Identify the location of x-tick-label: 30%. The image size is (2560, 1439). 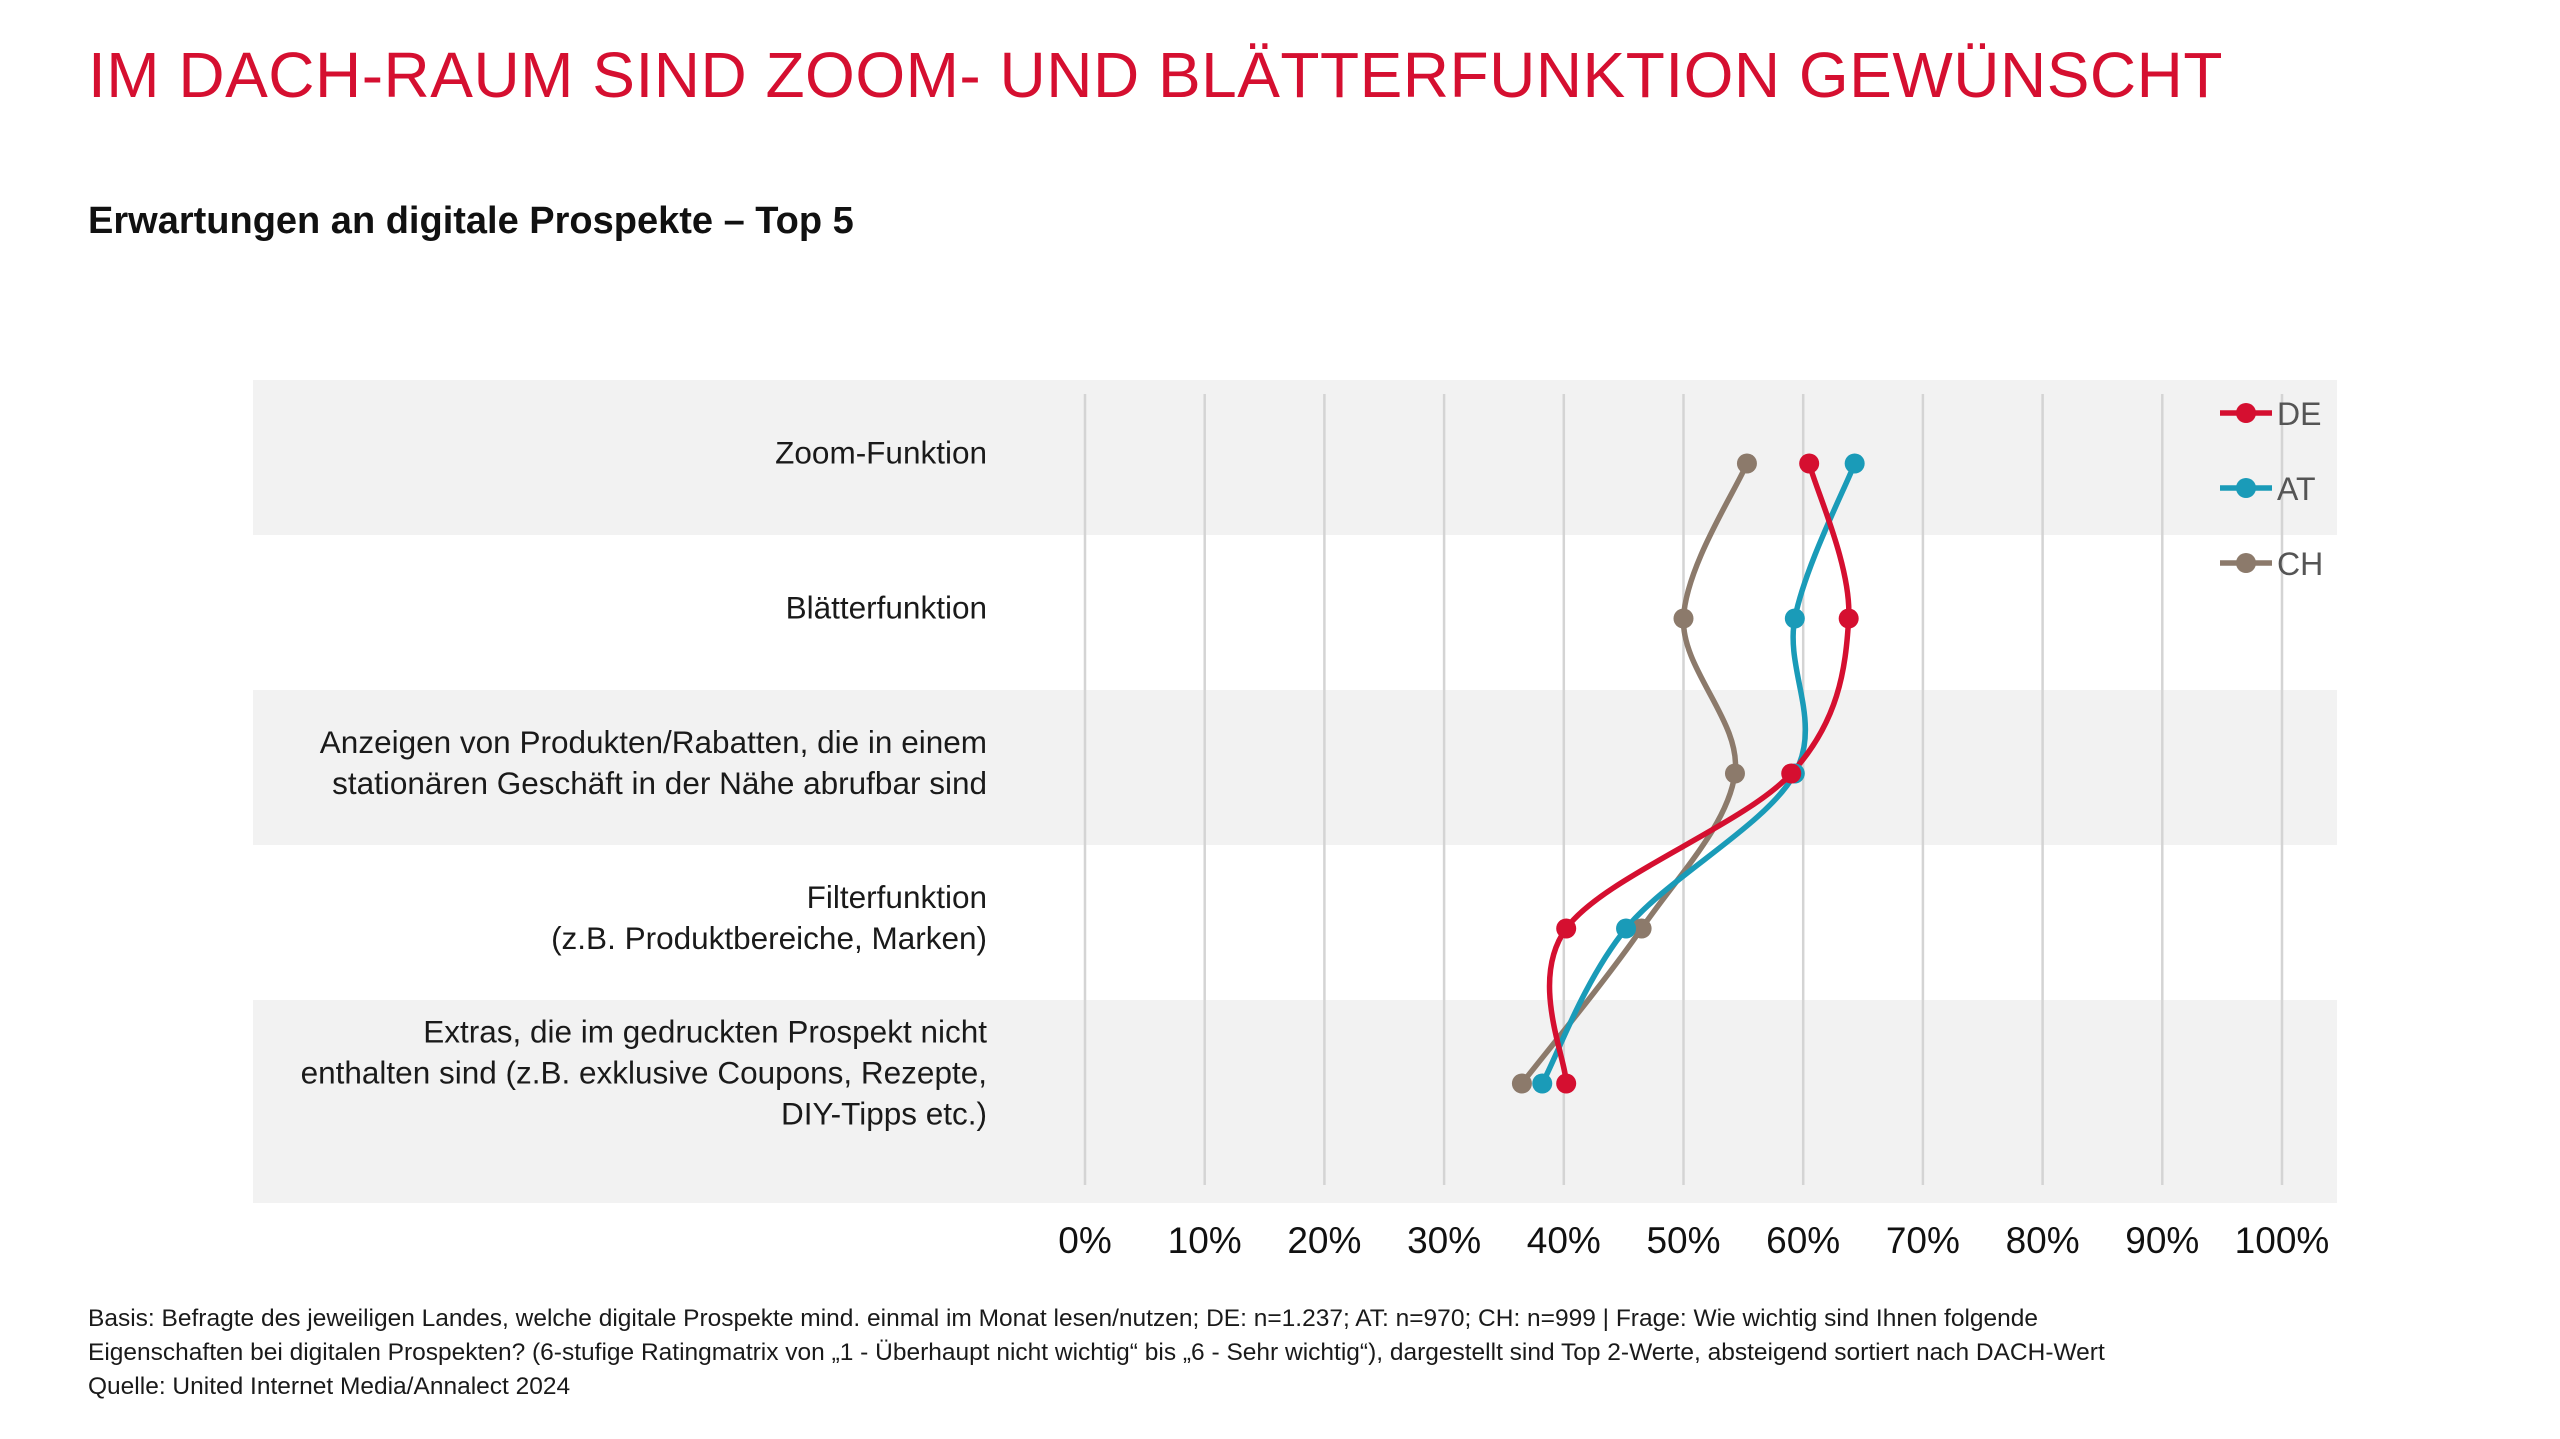
(1444, 1240).